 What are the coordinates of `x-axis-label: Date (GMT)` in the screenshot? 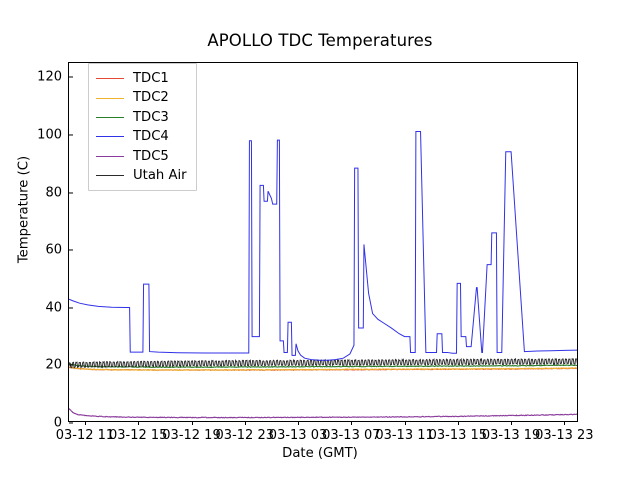 It's located at (320, 453).